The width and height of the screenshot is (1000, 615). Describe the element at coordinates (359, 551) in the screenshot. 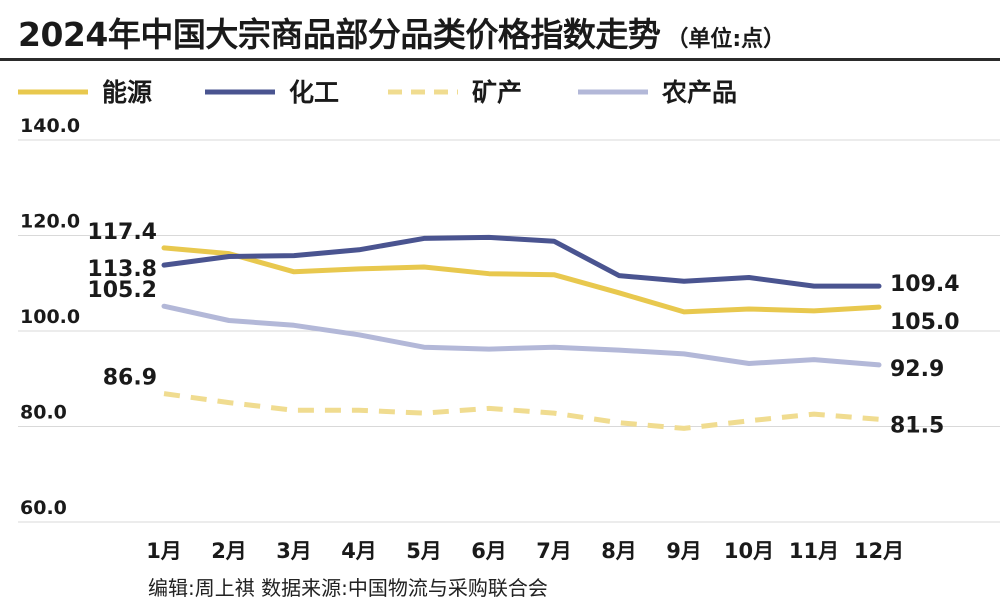

I see `x-tick-label: 4月` at that location.